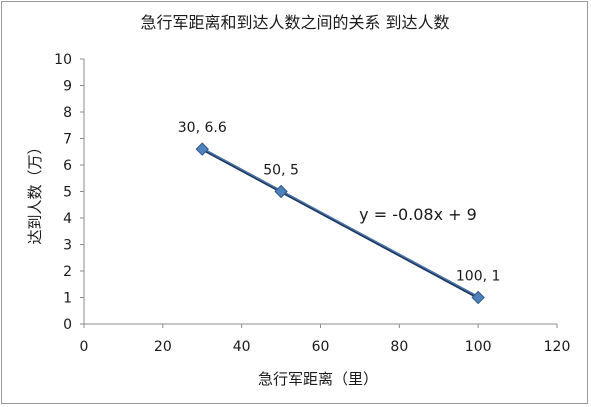 The width and height of the screenshot is (591, 407). I want to click on x-axis-ticks: 0 20 40 60 80 100 120, so click(325, 339).